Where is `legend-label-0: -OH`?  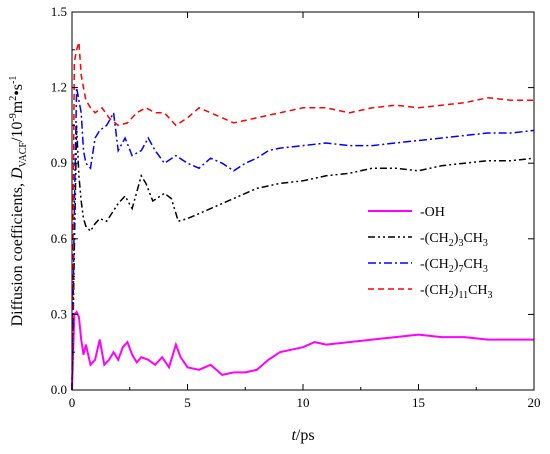 legend-label-0: -OH is located at coordinates (432, 212).